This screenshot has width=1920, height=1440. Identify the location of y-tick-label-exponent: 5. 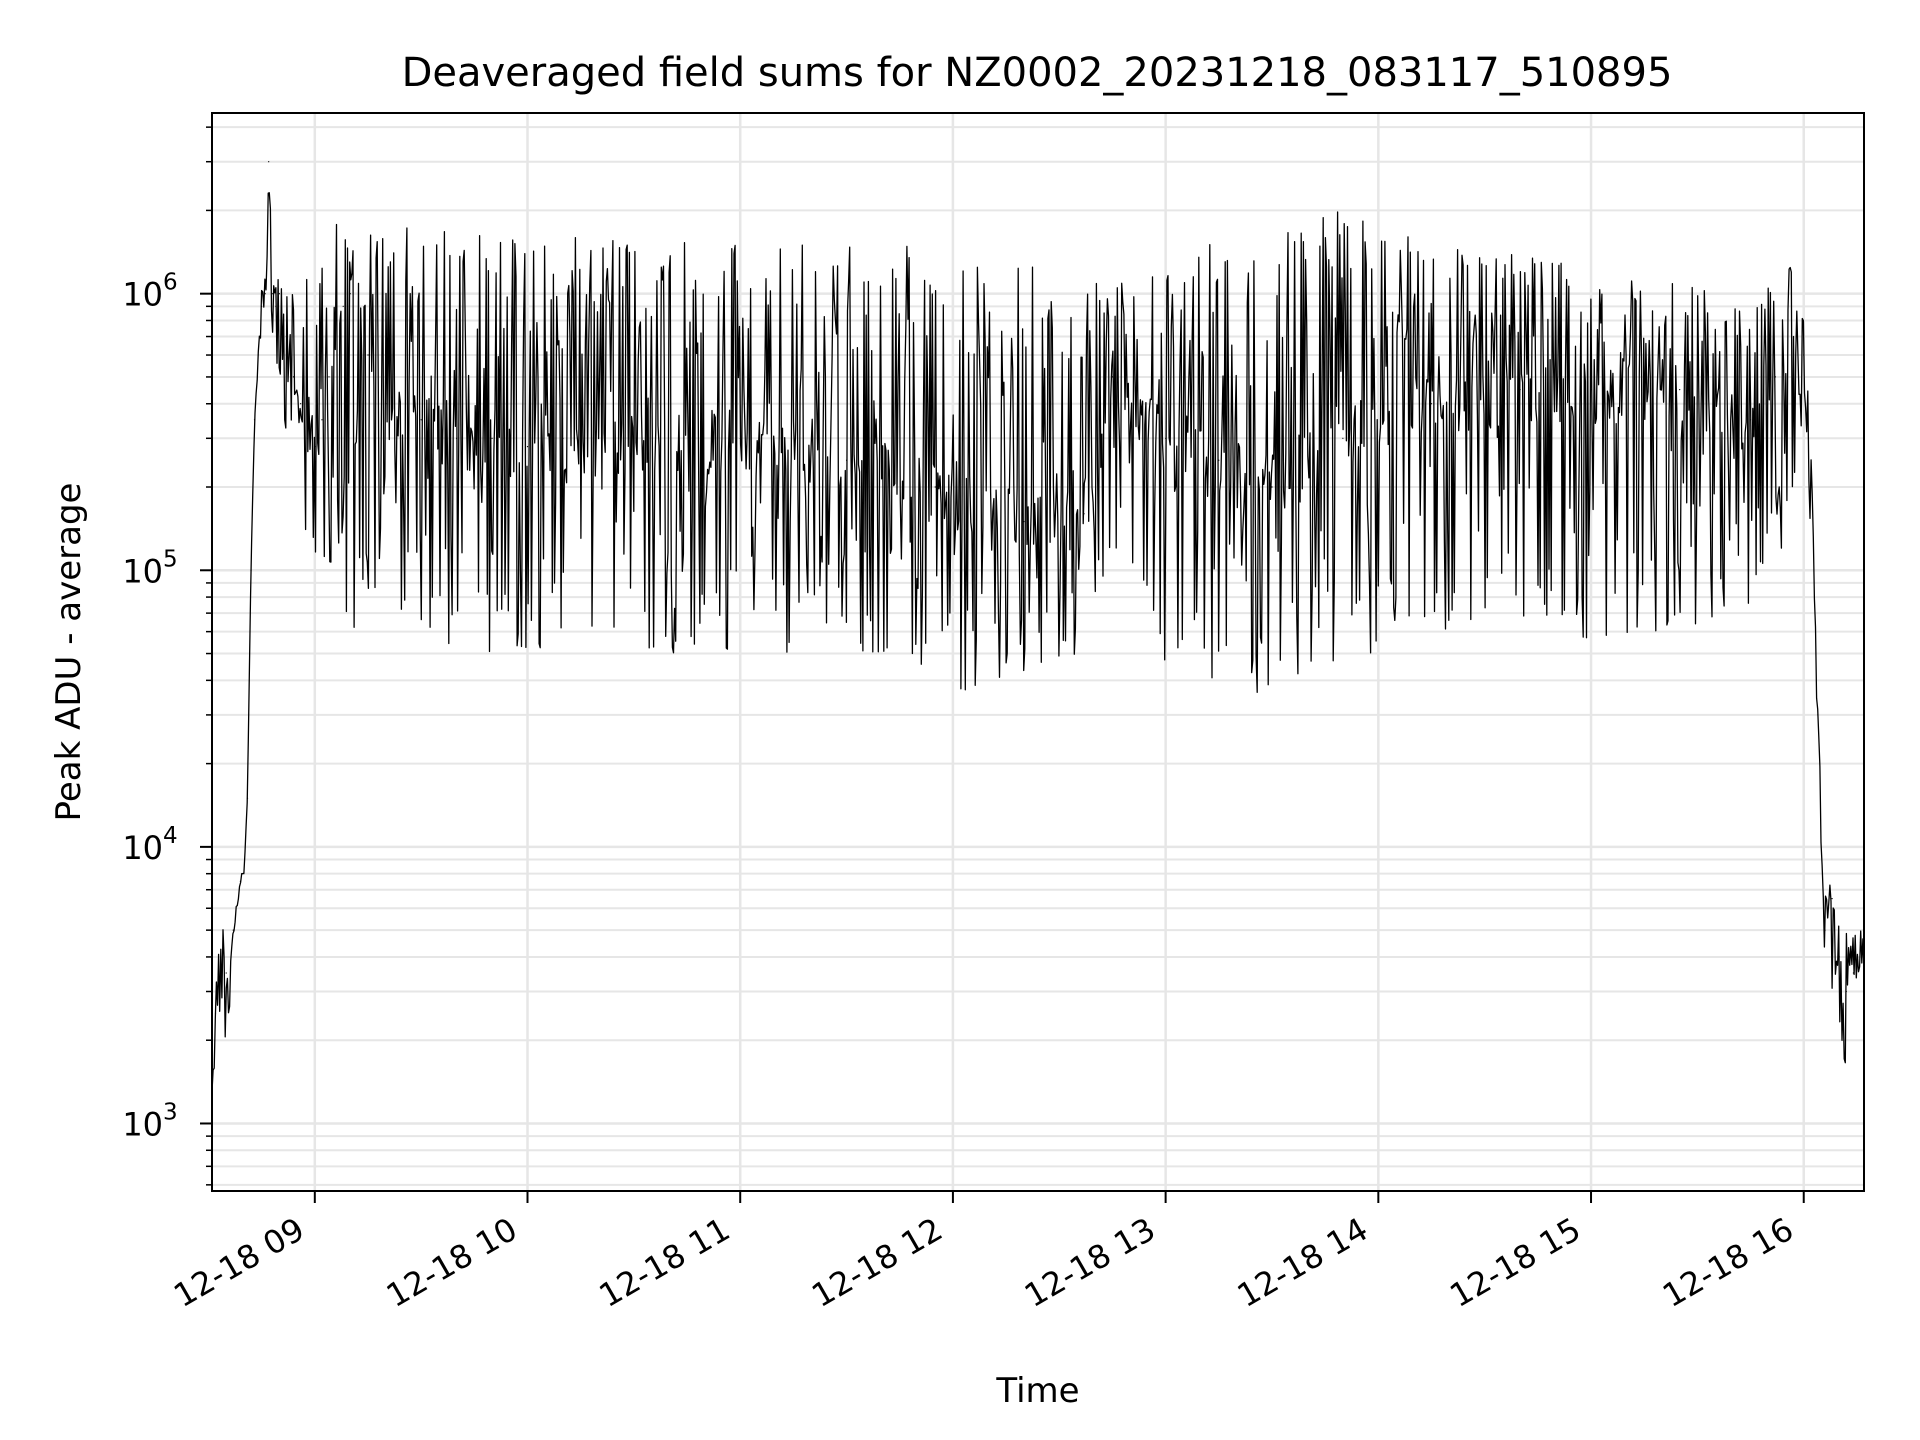
(170, 559).